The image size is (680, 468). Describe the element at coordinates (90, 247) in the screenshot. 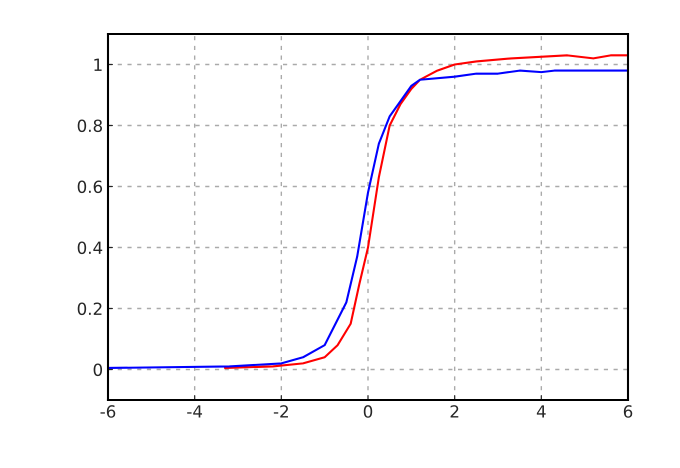

I see `y-tick-label: 0.4` at that location.